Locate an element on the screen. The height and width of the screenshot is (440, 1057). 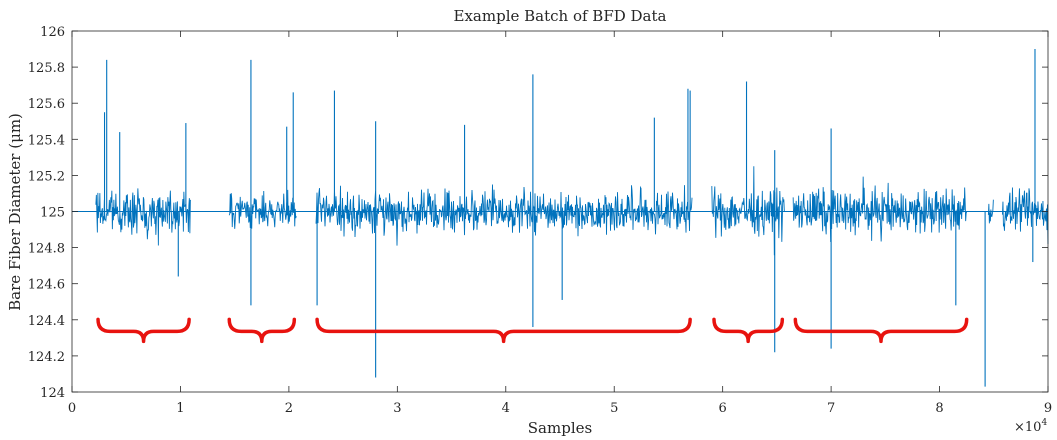
x-tick-label: 9 is located at coordinates (1048, 408).